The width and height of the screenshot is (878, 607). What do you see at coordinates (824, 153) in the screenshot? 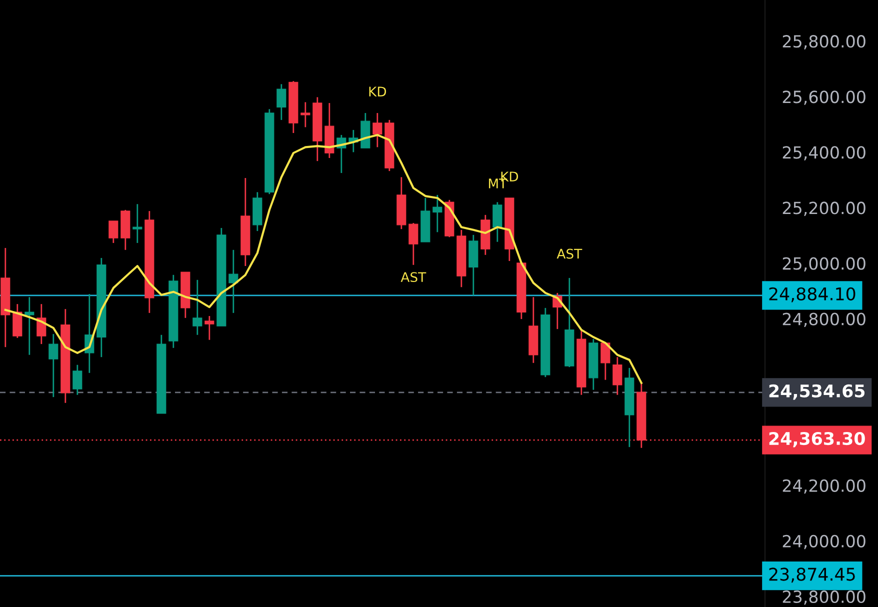
I see `y-tick-label: 25,400.00` at bounding box center [824, 153].